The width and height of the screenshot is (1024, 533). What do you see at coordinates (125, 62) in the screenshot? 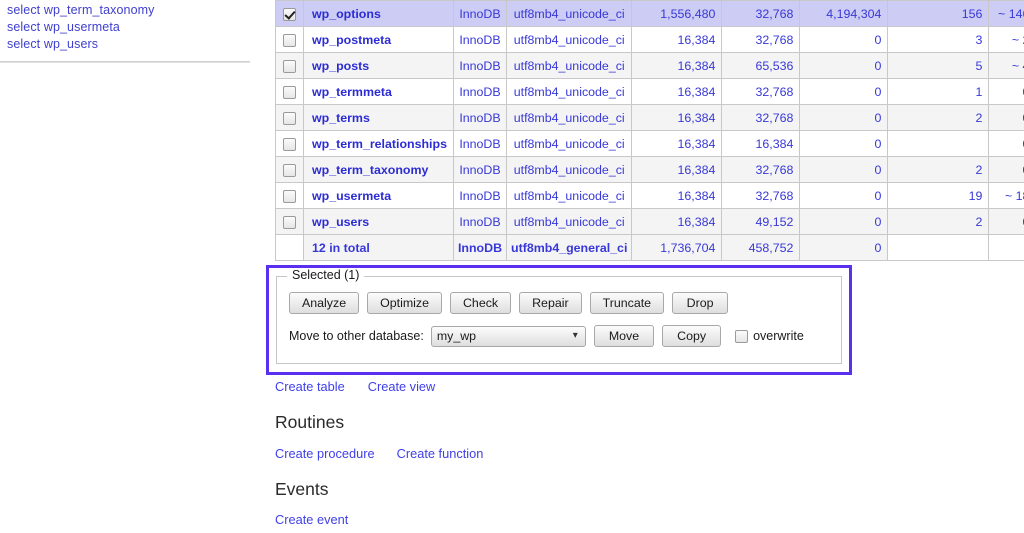
I see `left-pane-divider` at bounding box center [125, 62].